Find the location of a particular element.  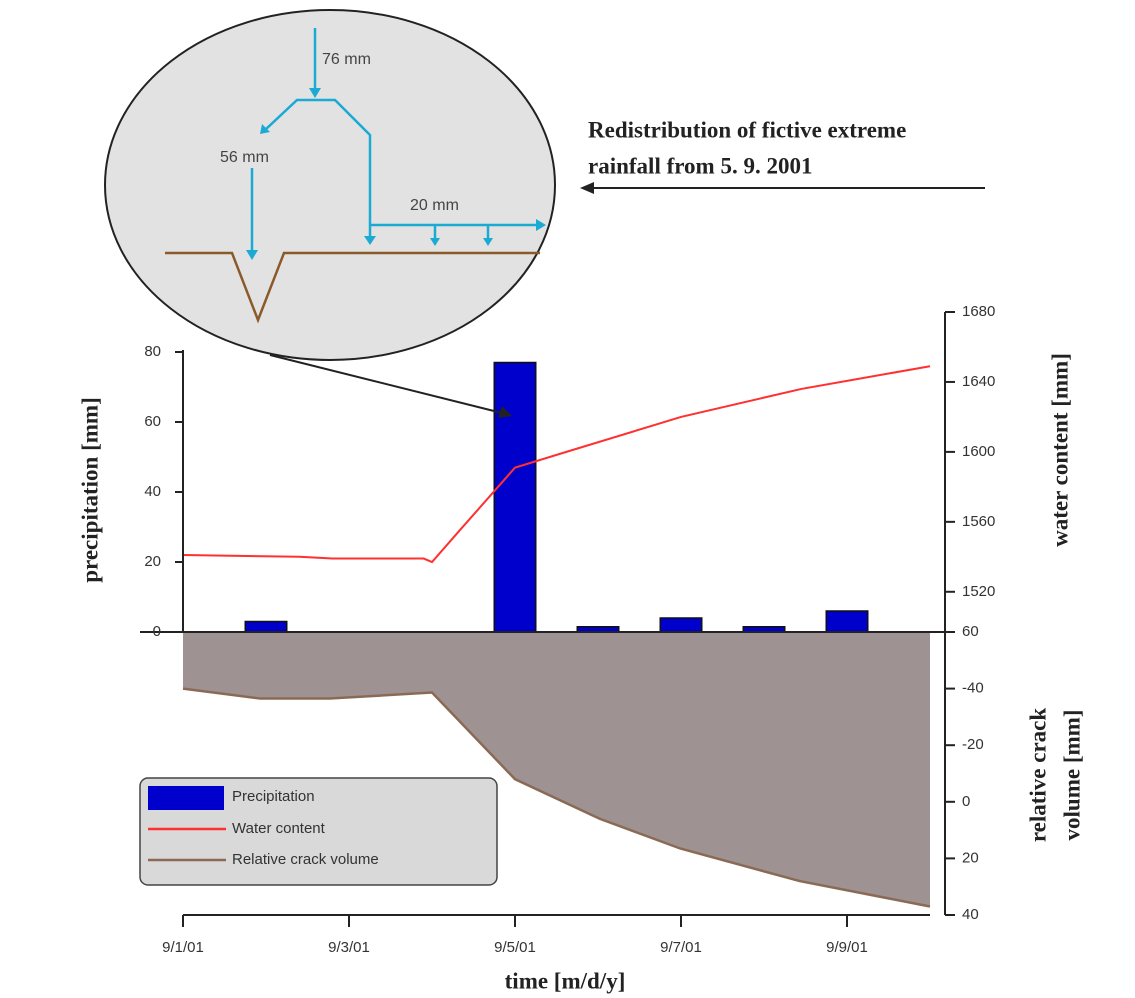

legend-label: Water content is located at coordinates (279, 828).